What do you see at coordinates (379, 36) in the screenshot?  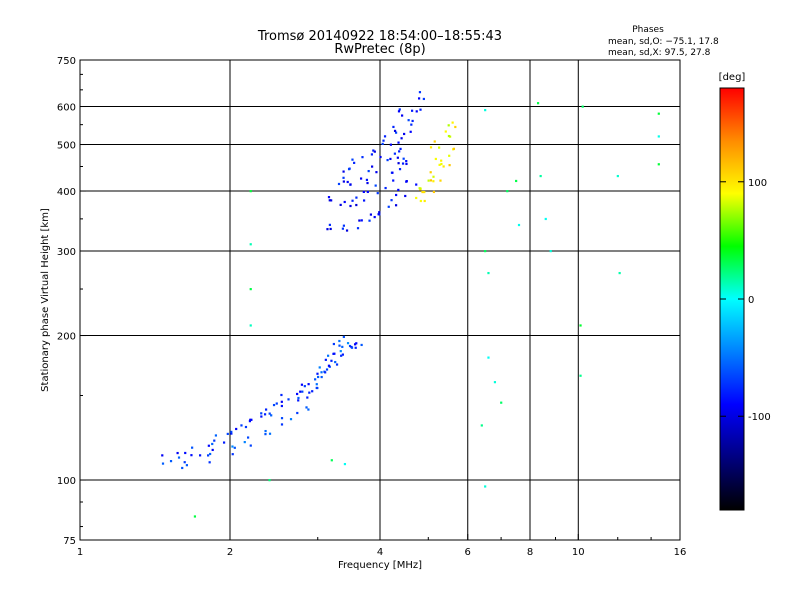 I see `chart-title: Tromsø 20140922 18:54:00–18:55:43` at bounding box center [379, 36].